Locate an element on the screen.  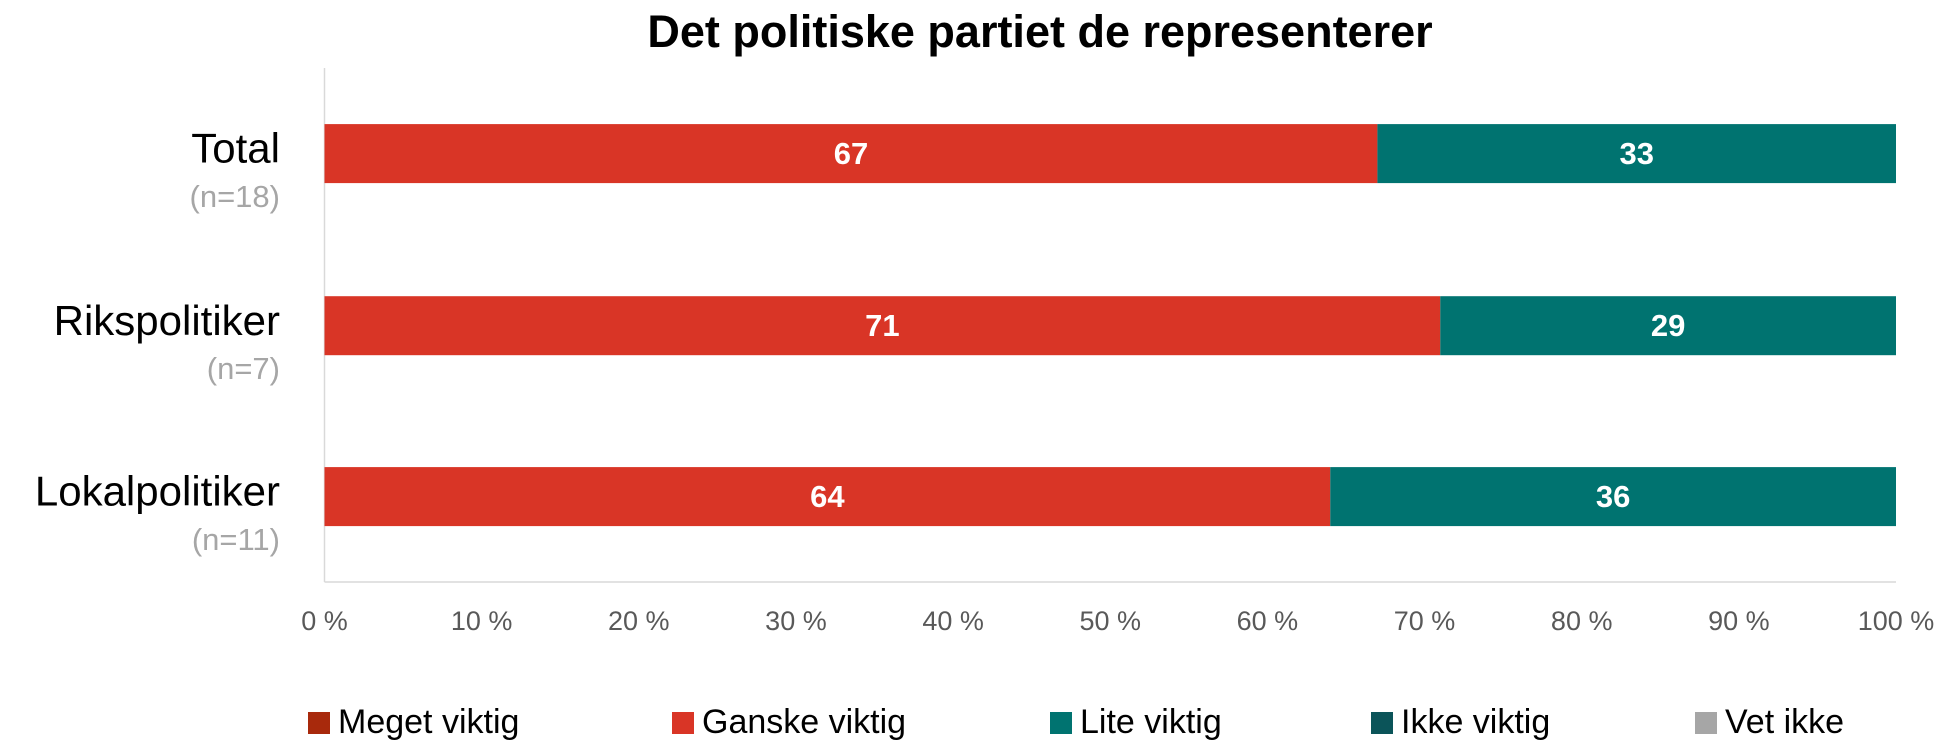
y-tick-label: Lokalpolitiker is located at coordinates (157, 491).